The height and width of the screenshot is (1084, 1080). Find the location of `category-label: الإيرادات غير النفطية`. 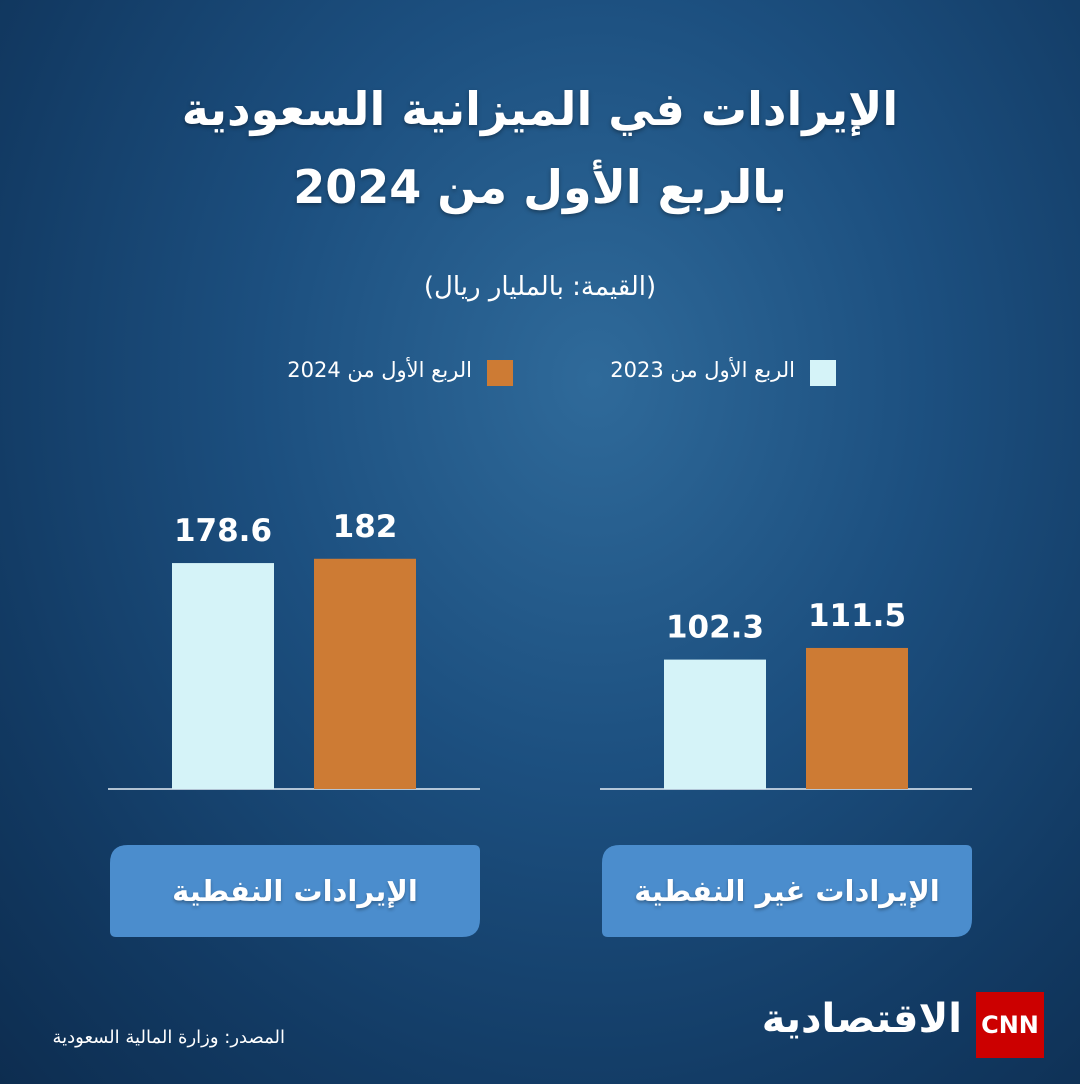

category-label: الإيرادات غير النفطية is located at coordinates (787, 891).